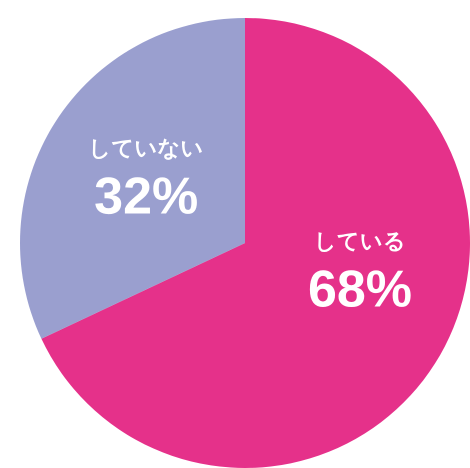  Describe the element at coordinates (360, 289) in the screenshot. I see `data-label: 68%` at that location.